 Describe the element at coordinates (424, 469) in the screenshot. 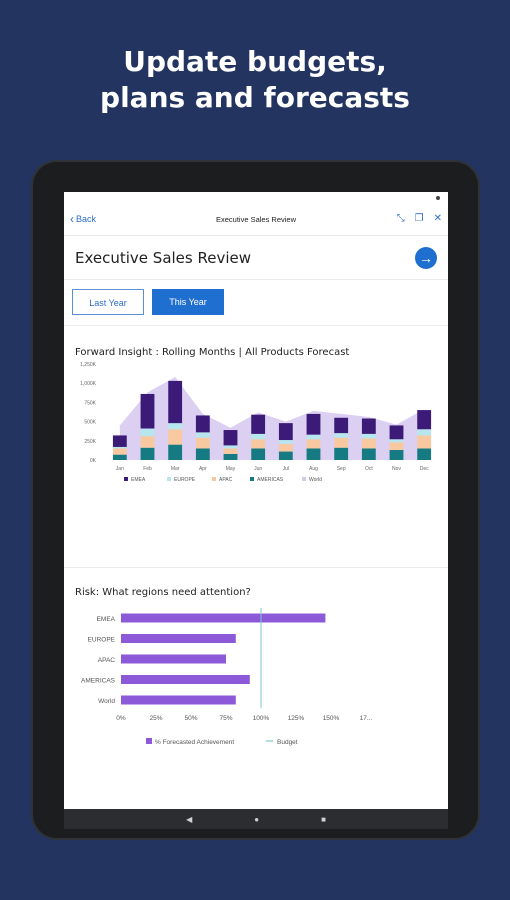

I see `x-tick-label: Dec` at that location.